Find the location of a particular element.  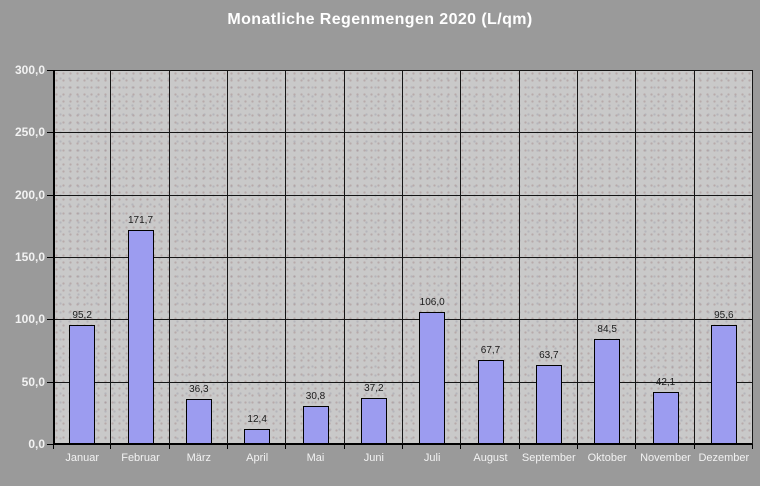

bar-value-label: 30,8 is located at coordinates (315, 396).